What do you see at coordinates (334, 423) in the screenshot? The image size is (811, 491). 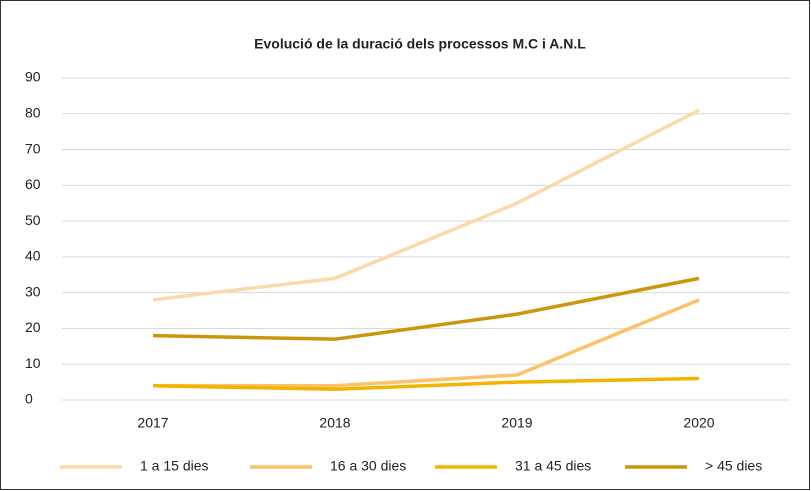 I see `x-tick-label: 2018` at bounding box center [334, 423].